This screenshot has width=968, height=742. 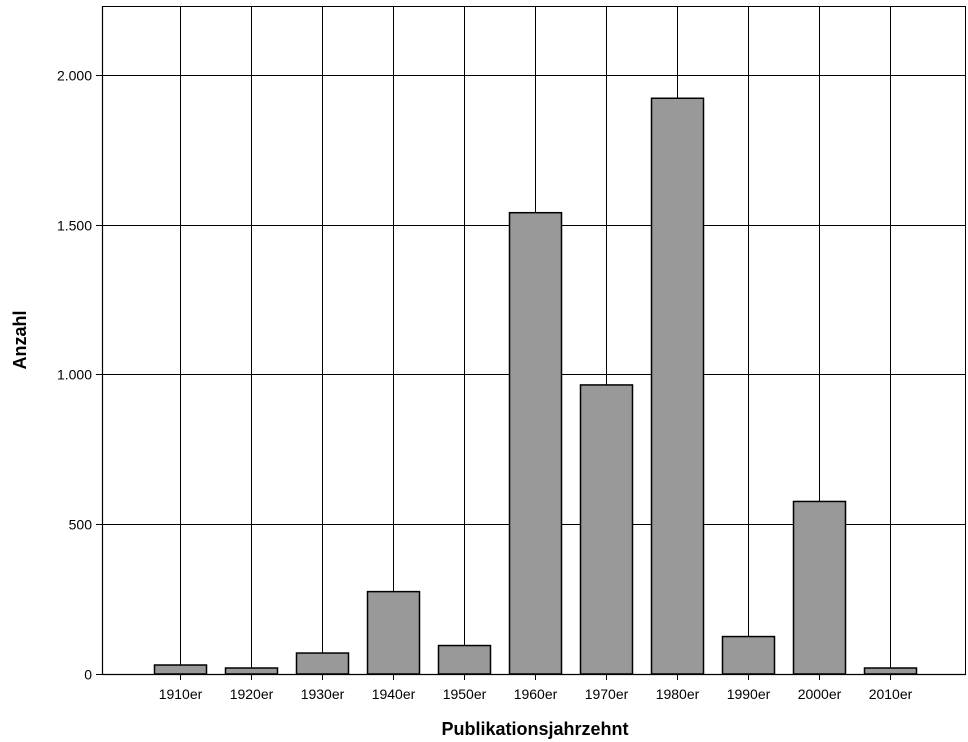 I want to click on x-tick-label: 1920er, so click(x=252, y=694).